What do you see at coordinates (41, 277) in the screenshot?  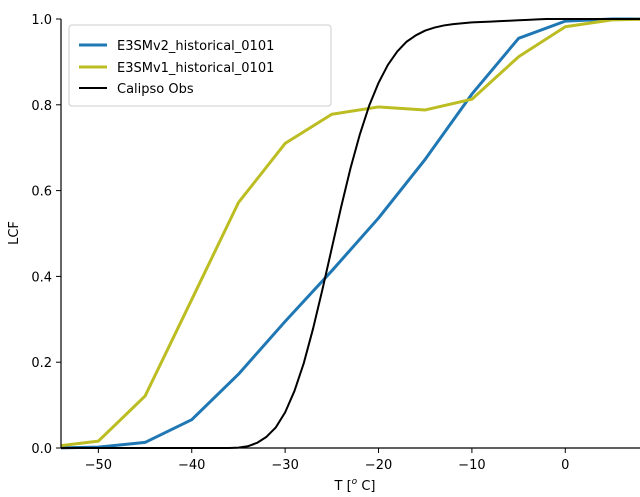 I see `y-tick-label: 0.4` at bounding box center [41, 277].